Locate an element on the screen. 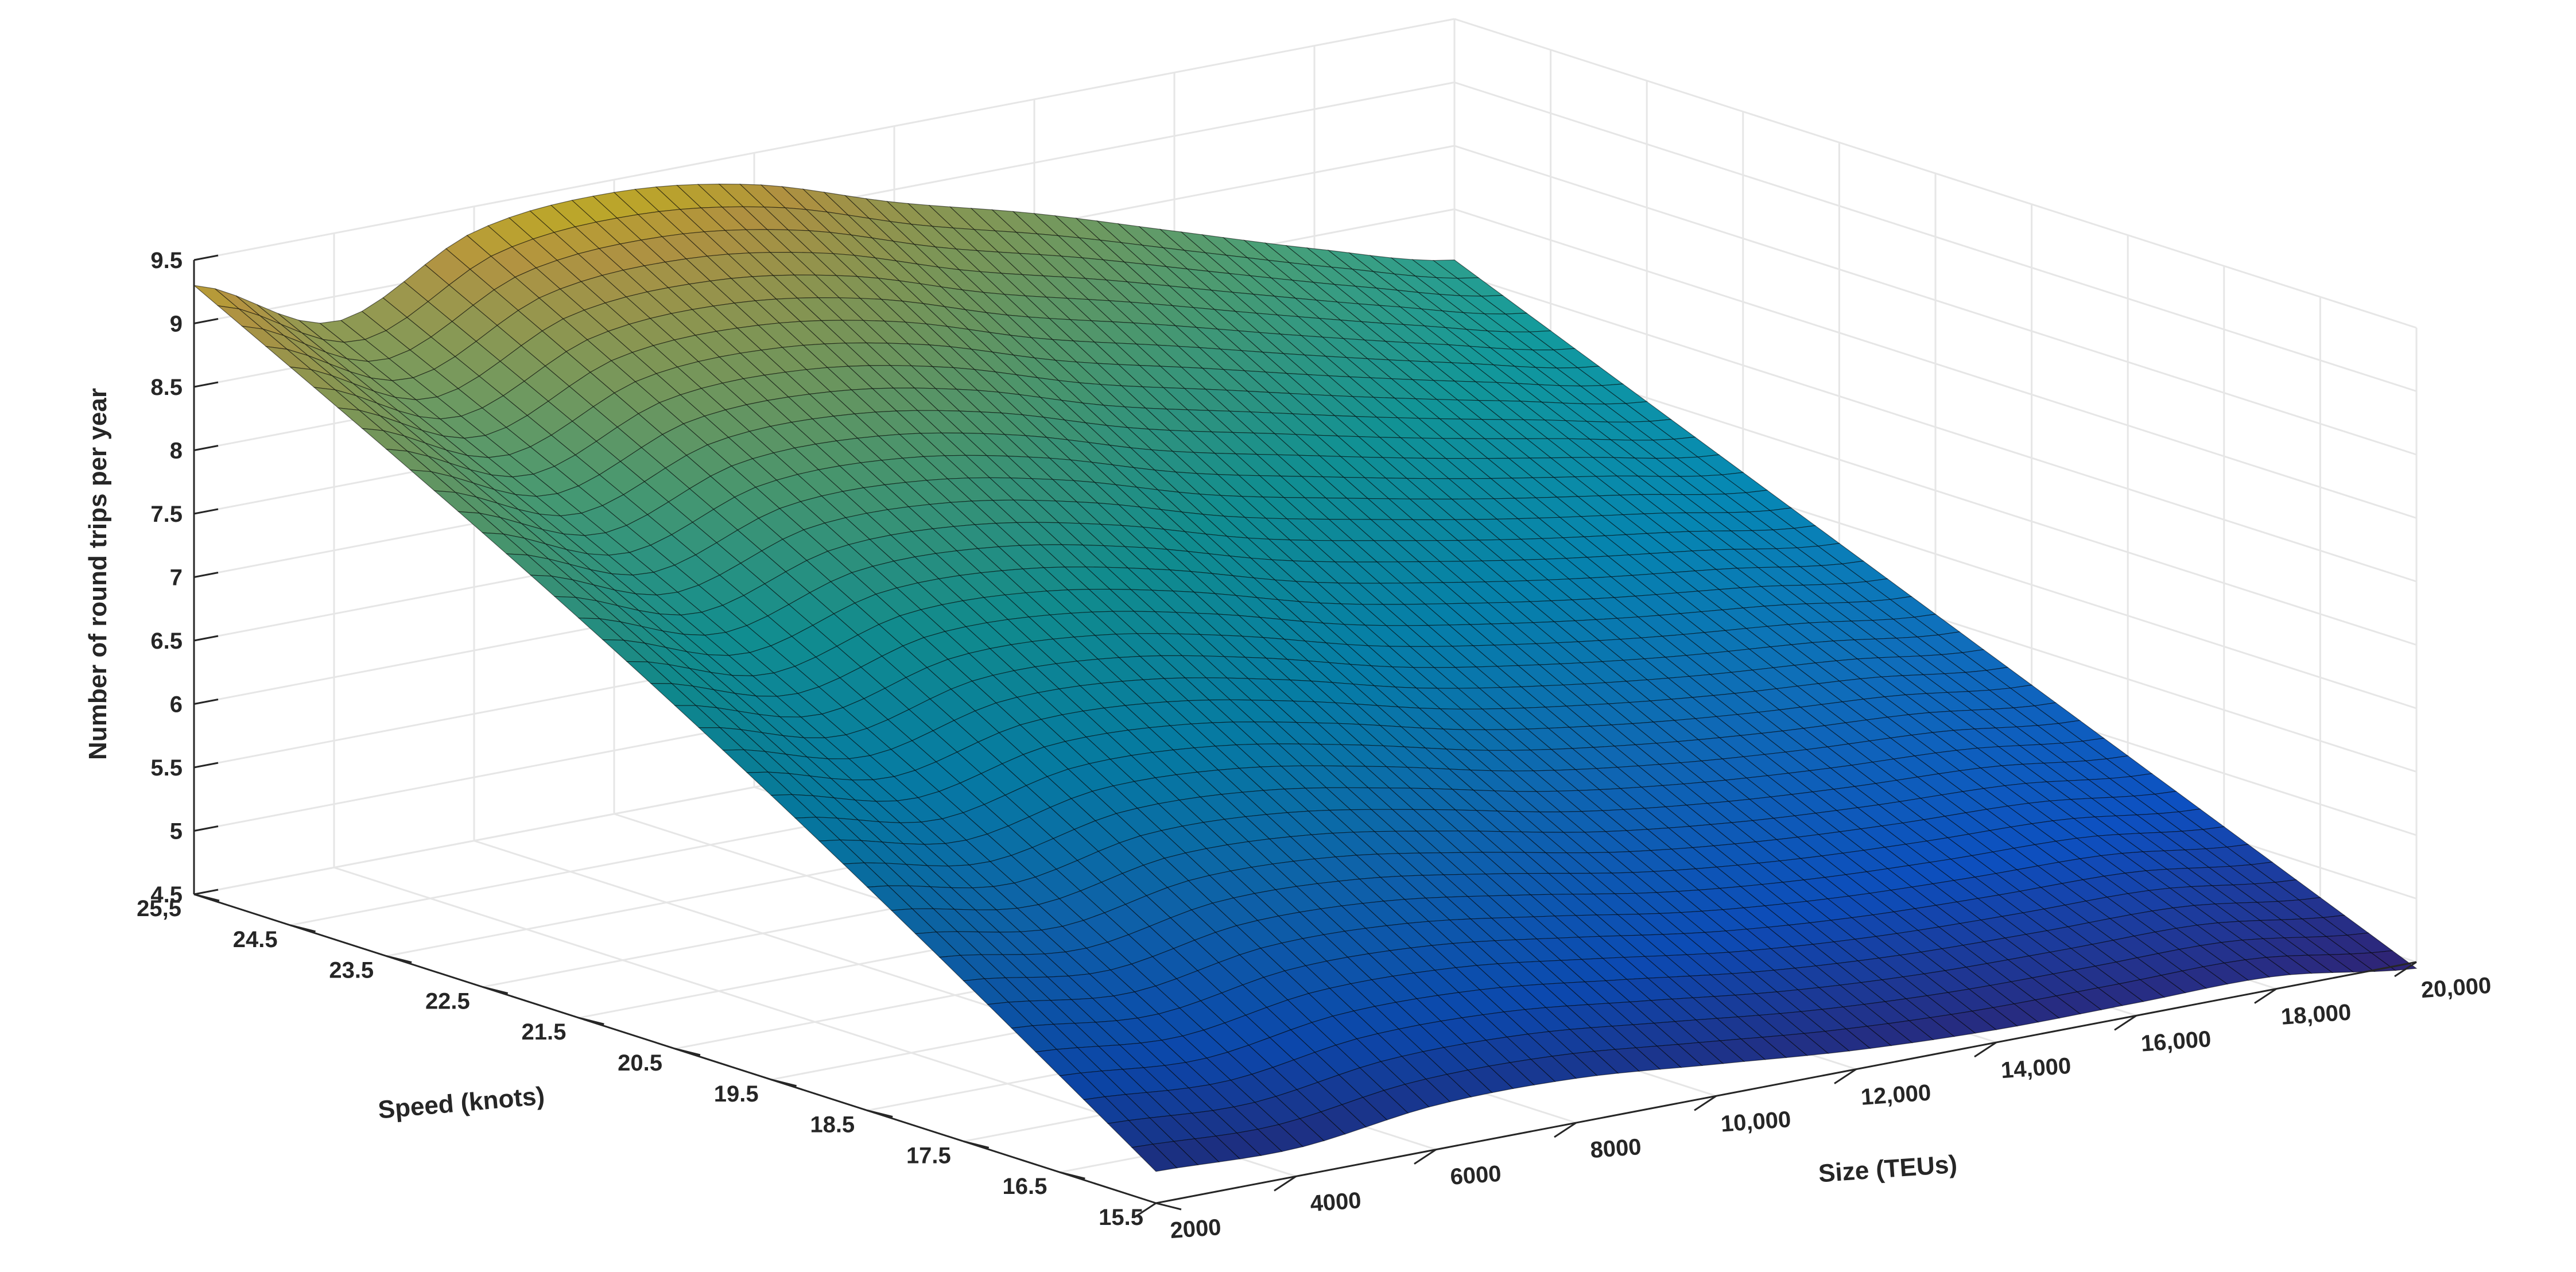 This screenshot has width=2576, height=1272. y-tick-label: 24.5 is located at coordinates (255, 940).